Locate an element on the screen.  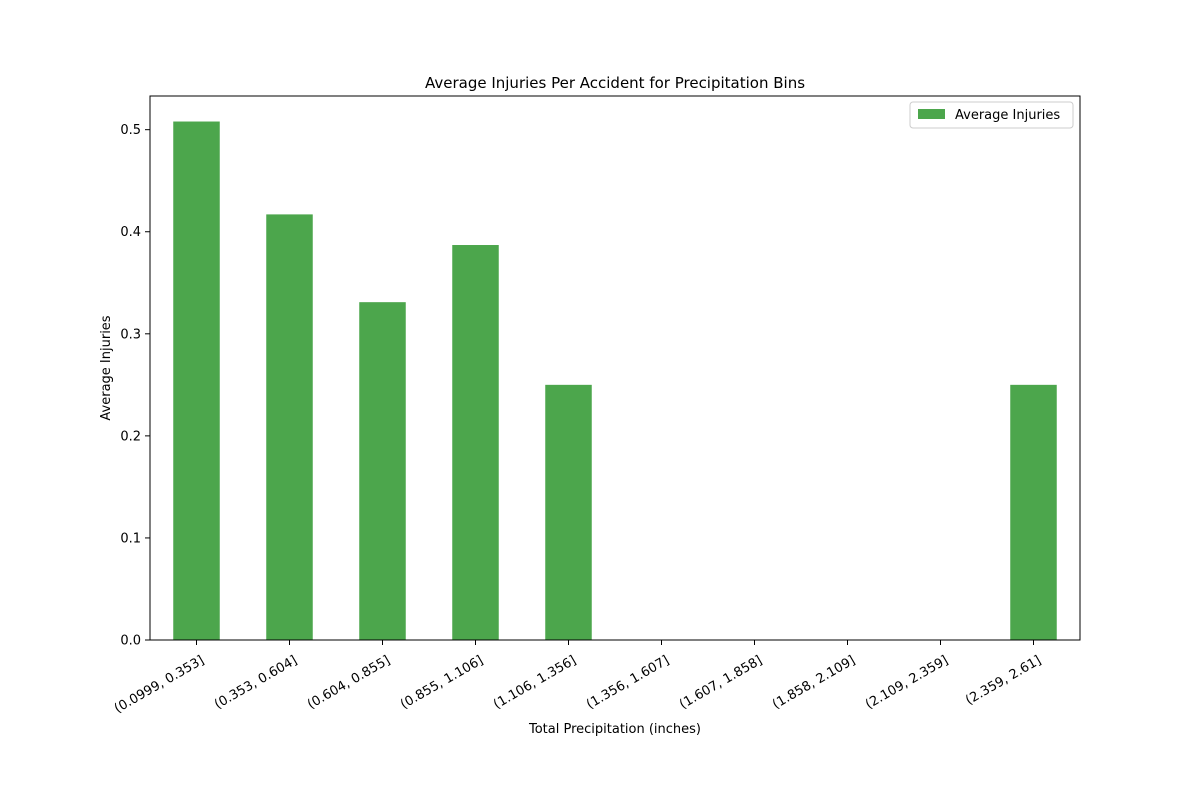
y-axis: 0.0 0.1 0.2 0.3 0.4 0.5 is located at coordinates (135, 386).